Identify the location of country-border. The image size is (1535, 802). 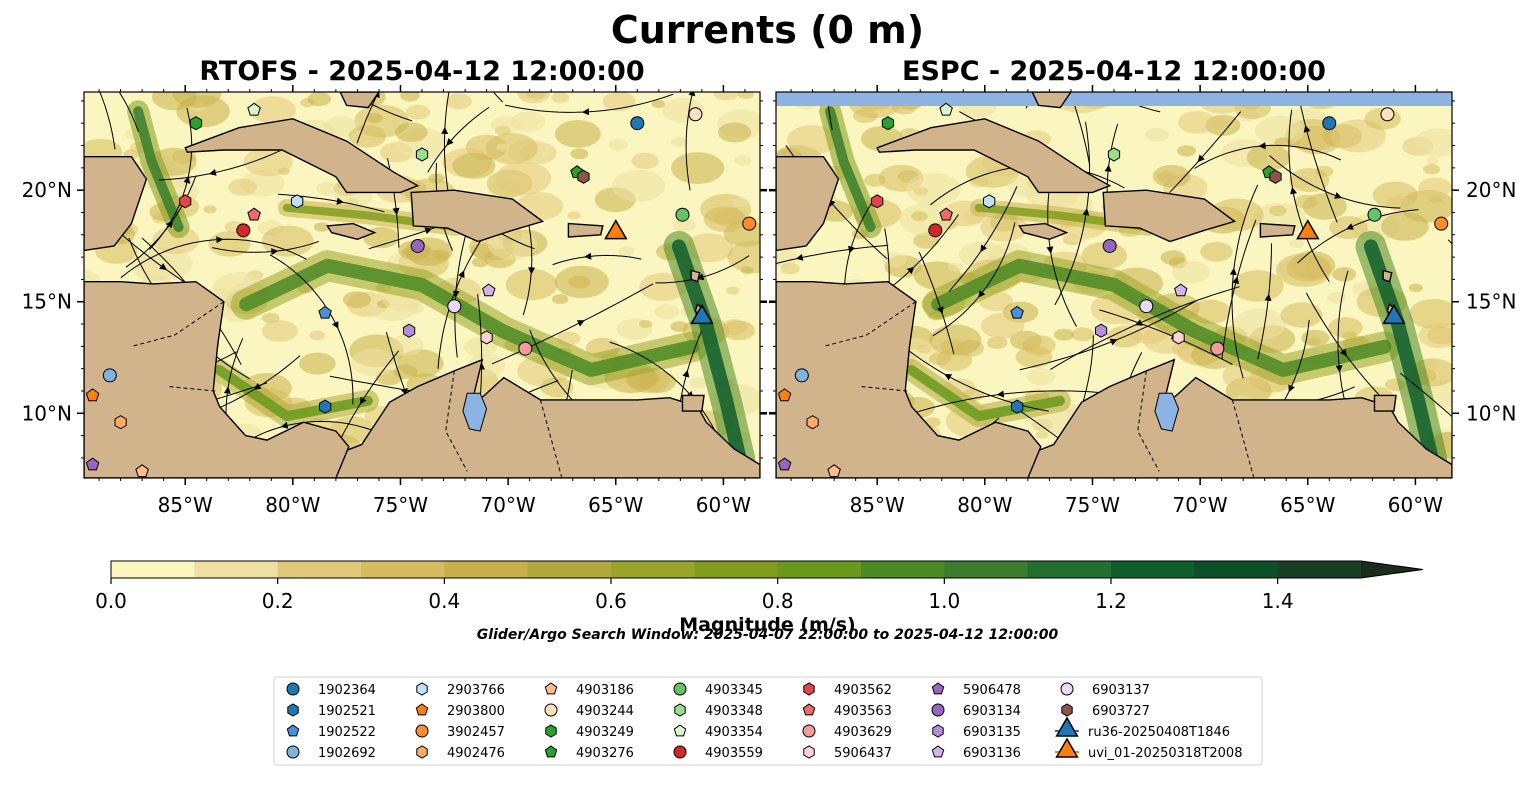
(1148, 421).